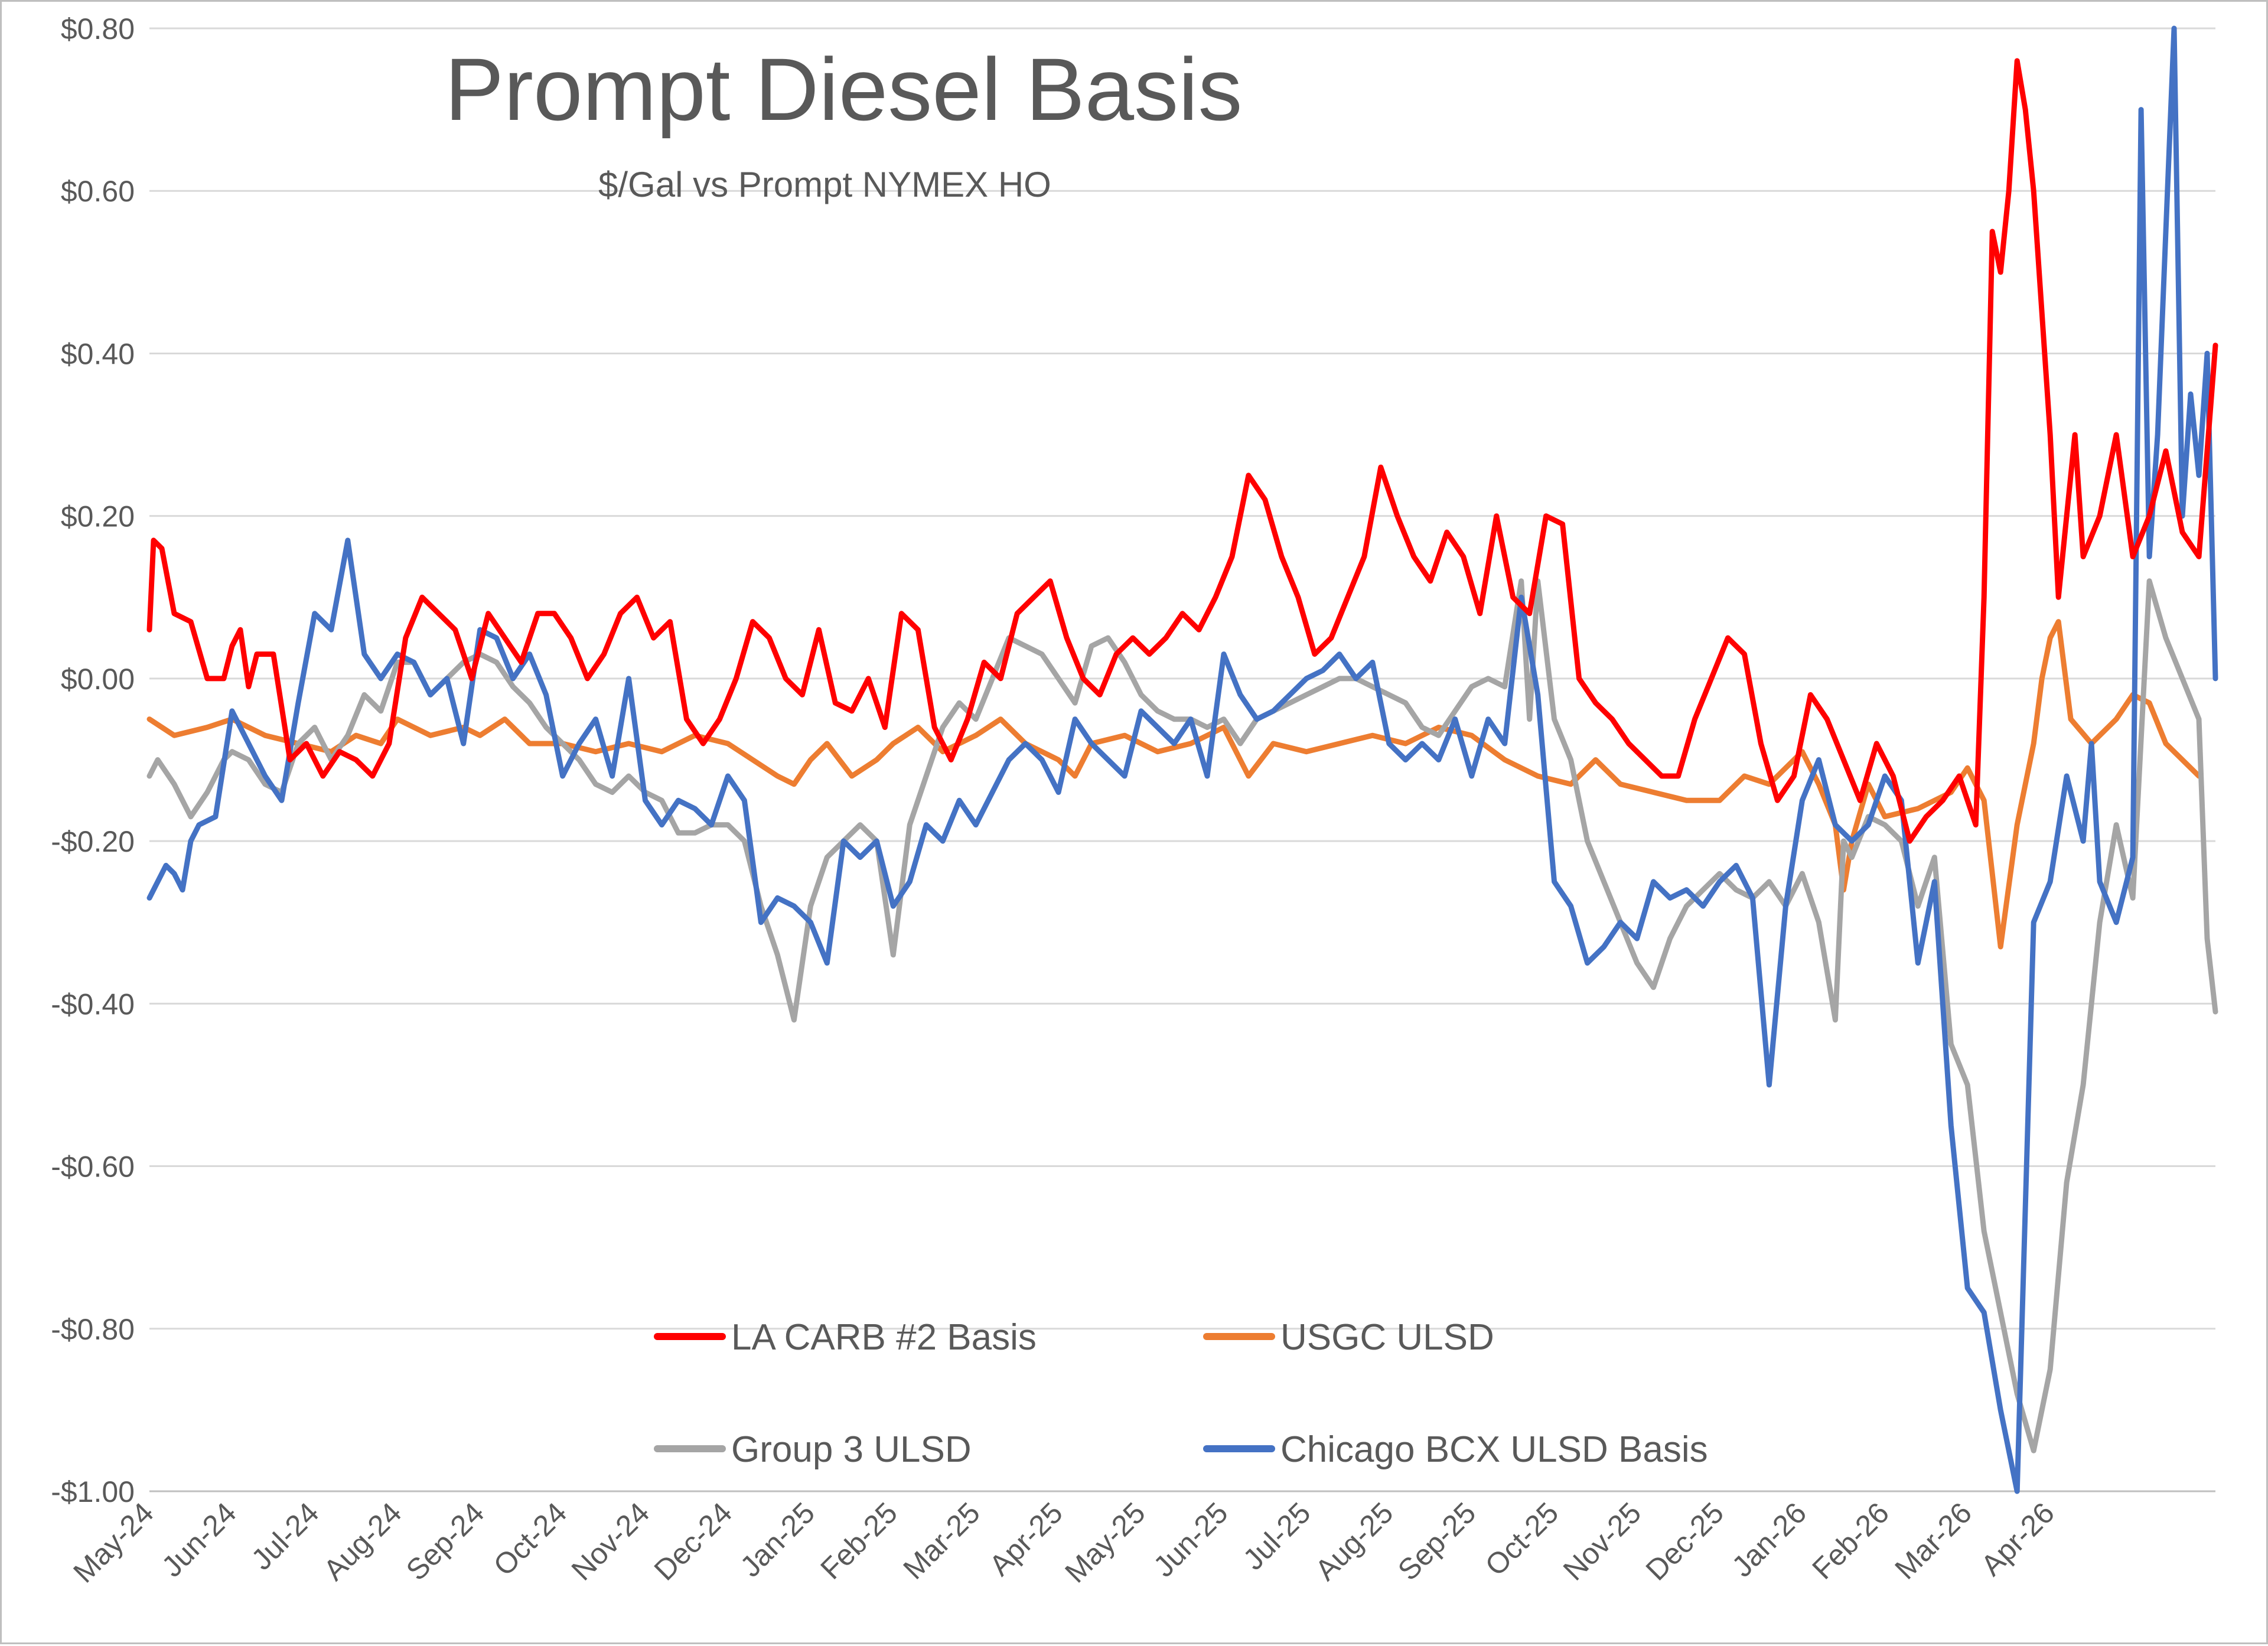  What do you see at coordinates (859, 1541) in the screenshot?
I see `x-tick-label: Feb-25` at bounding box center [859, 1541].